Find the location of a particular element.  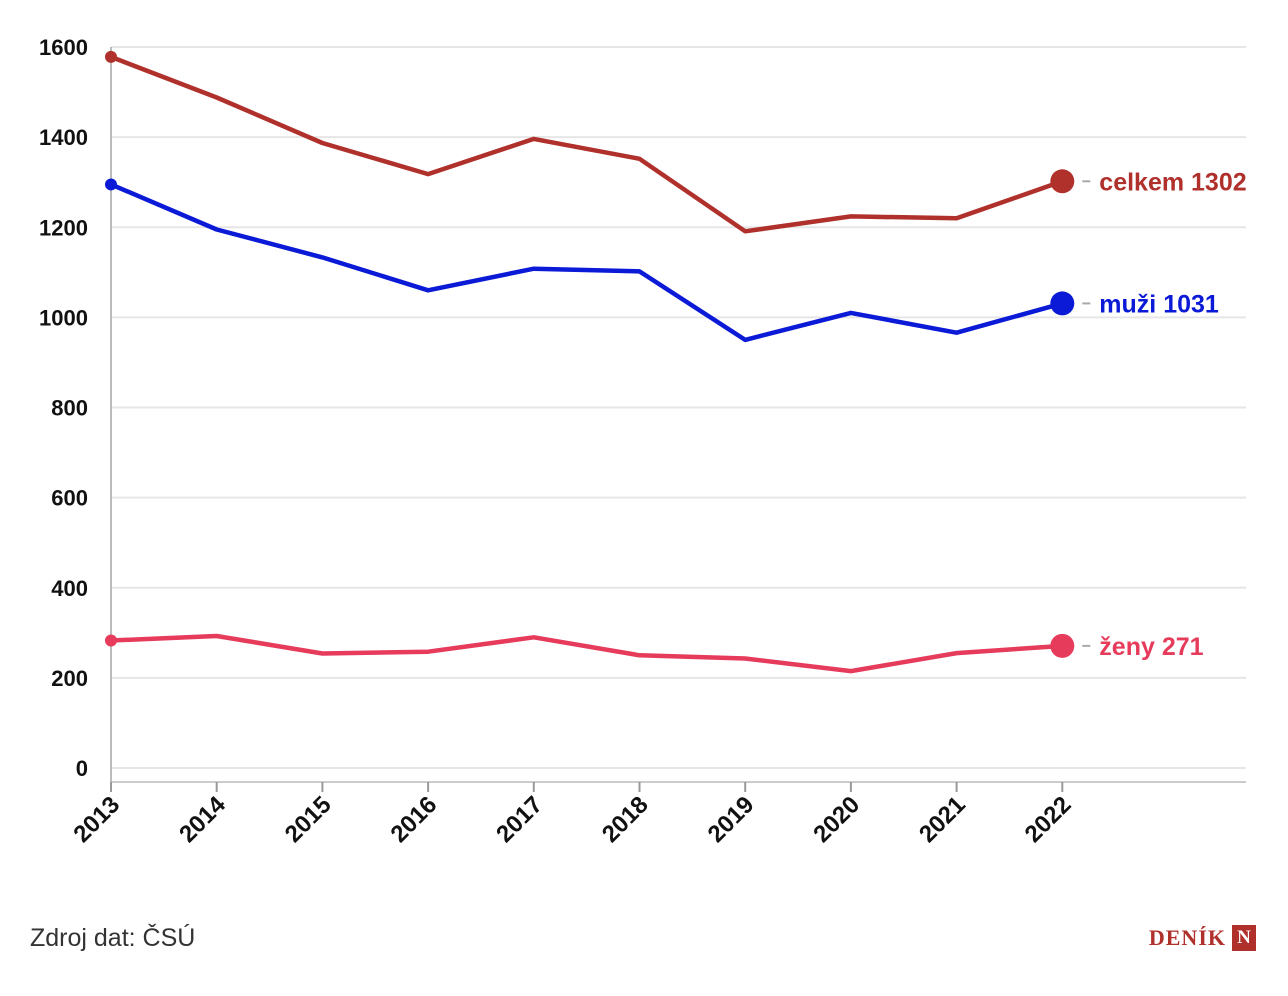

x-tick-label: 2015 is located at coordinates (308, 819).